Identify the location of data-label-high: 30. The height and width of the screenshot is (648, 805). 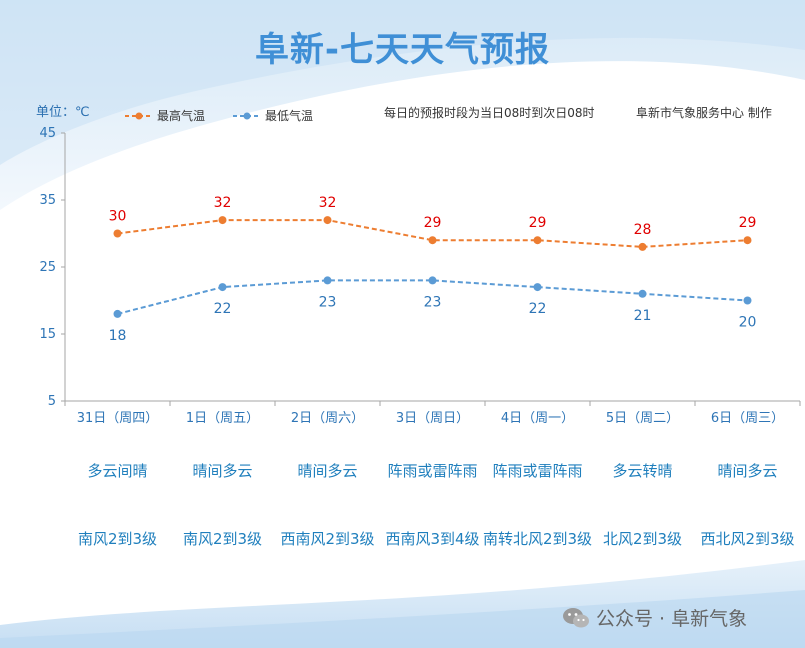
(118, 217).